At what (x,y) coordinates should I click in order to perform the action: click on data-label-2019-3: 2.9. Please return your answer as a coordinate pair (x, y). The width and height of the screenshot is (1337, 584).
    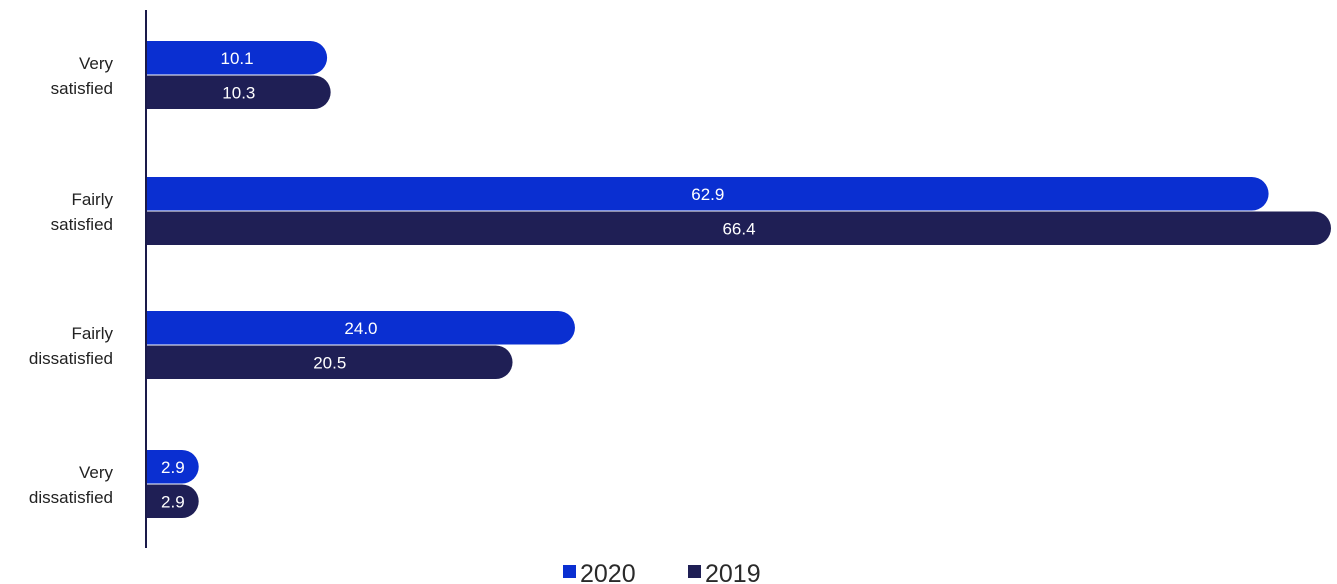
    Looking at the image, I should click on (173, 501).